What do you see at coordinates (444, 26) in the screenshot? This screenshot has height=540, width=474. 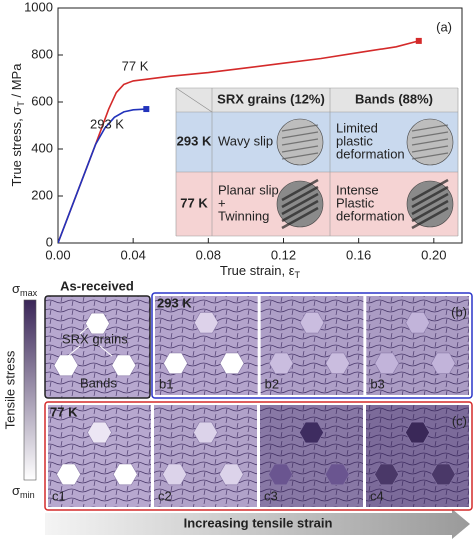 I see `panel-tag: (a)` at bounding box center [444, 26].